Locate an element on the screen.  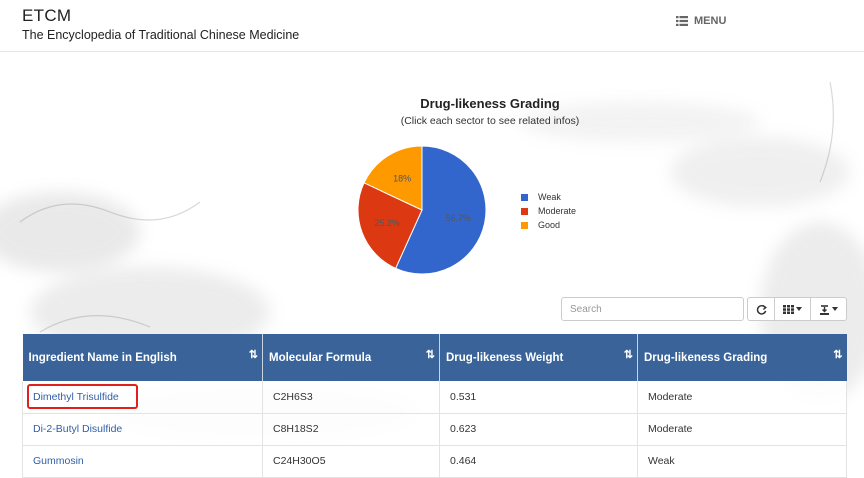
molecular-formula-cell: C2H6S3 is located at coordinates (351, 397).